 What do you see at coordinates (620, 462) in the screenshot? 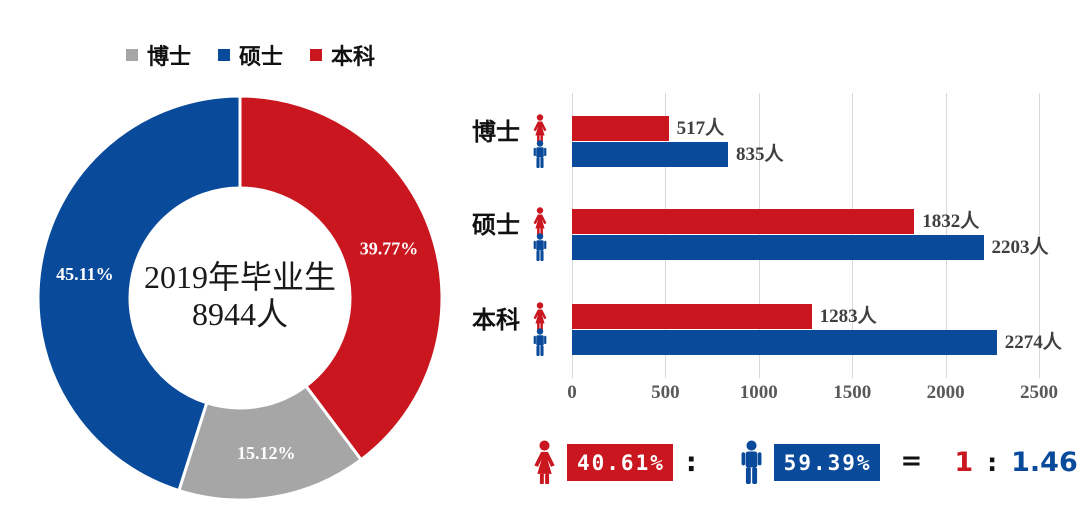
I see `female-percent-badge: 40.61%` at bounding box center [620, 462].